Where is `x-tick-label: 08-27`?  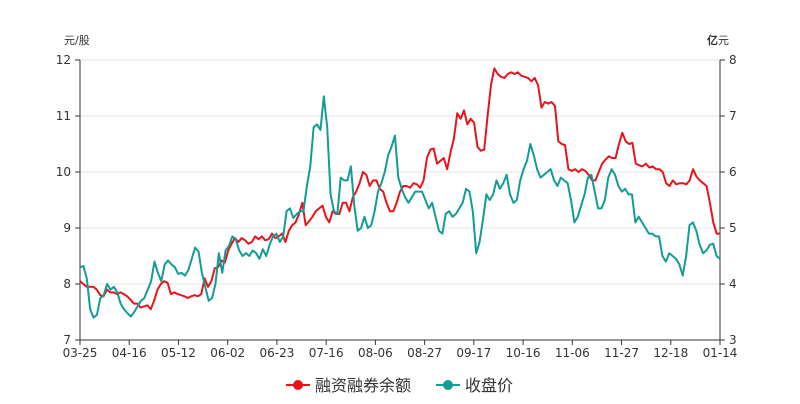
x-tick-label: 08-27 is located at coordinates (424, 353).